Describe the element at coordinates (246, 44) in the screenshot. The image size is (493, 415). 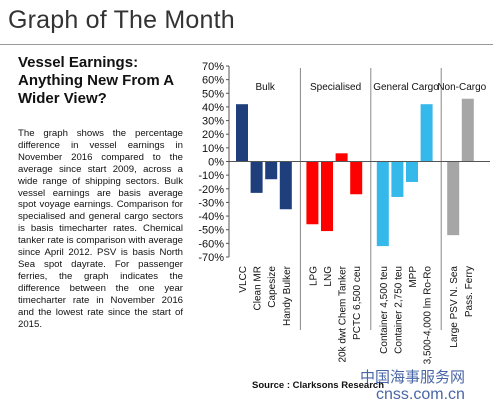
I see `divider` at that location.